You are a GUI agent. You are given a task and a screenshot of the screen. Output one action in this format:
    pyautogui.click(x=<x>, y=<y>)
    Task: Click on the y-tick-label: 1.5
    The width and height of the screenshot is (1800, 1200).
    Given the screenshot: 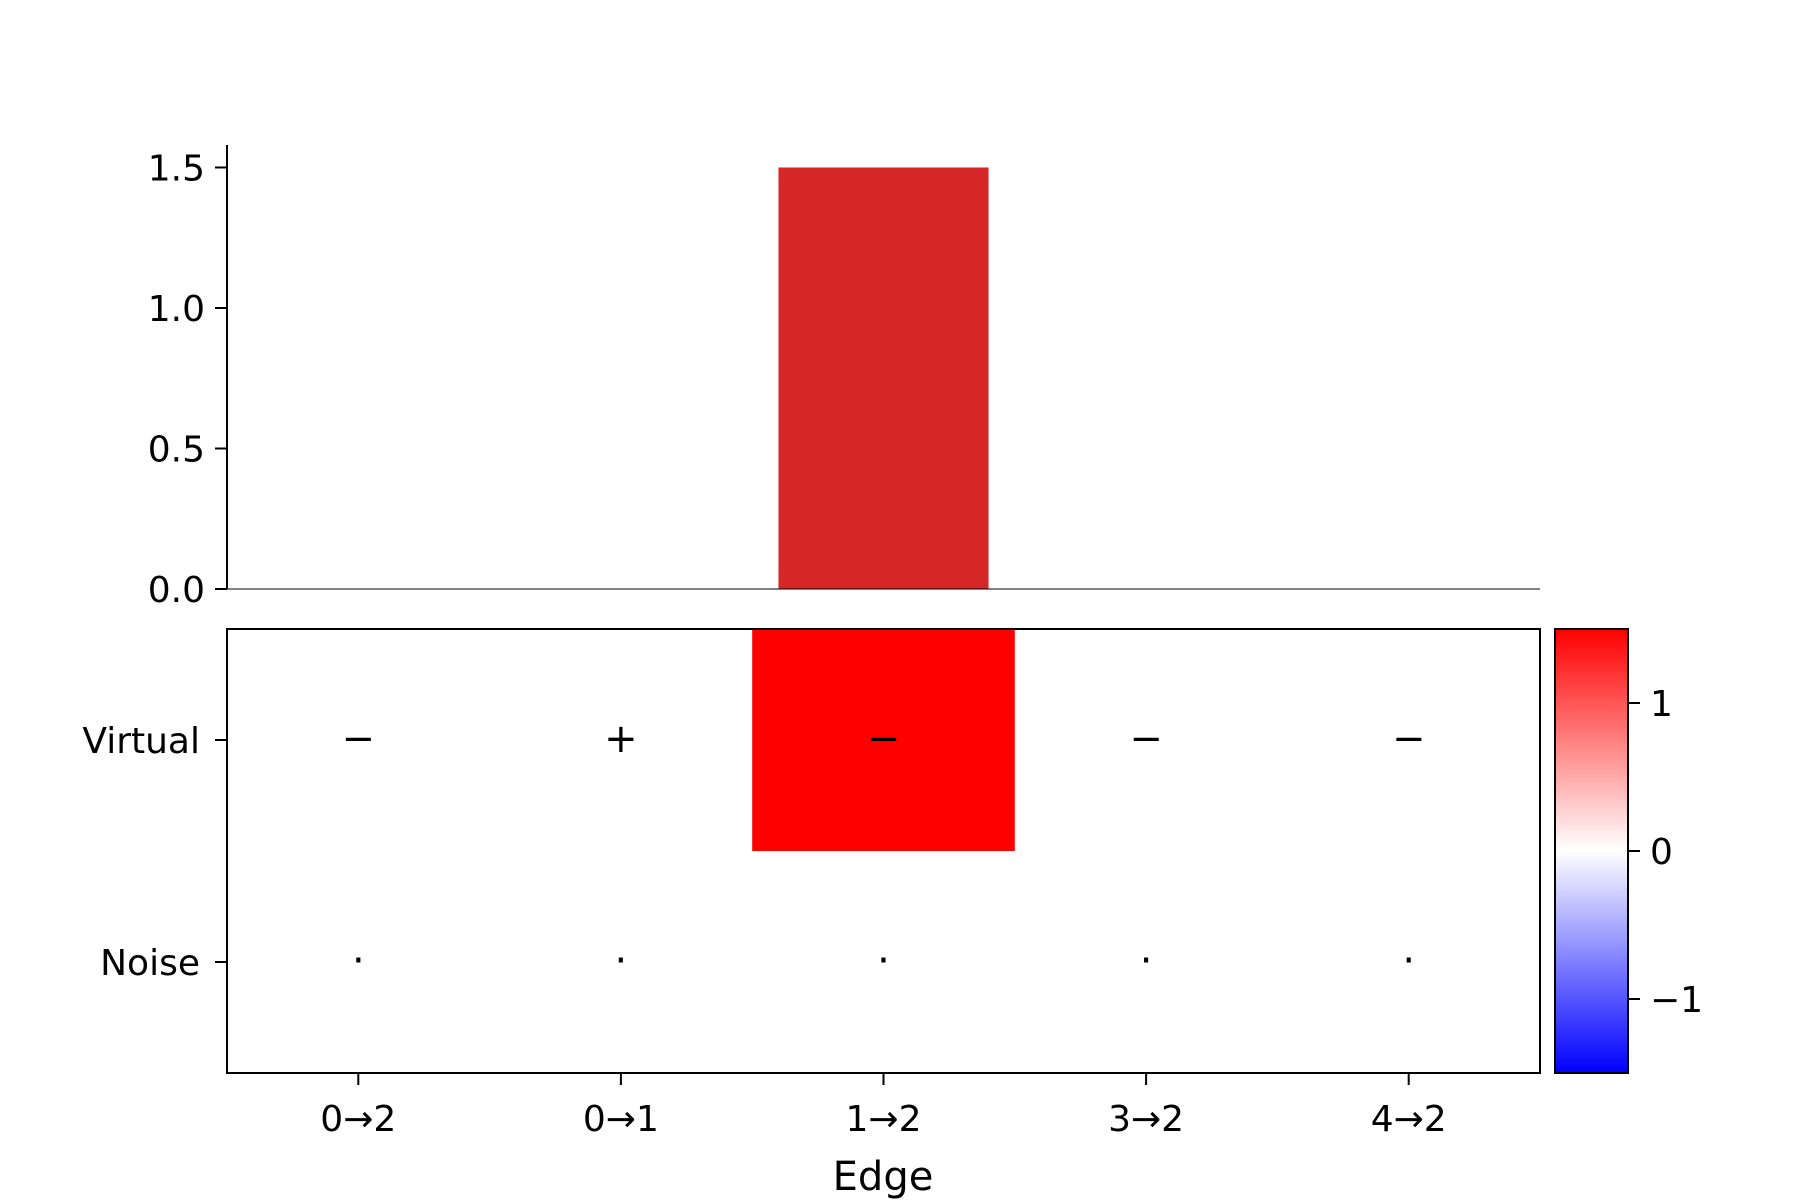 What is the action you would take?
    pyautogui.click(x=176, y=168)
    